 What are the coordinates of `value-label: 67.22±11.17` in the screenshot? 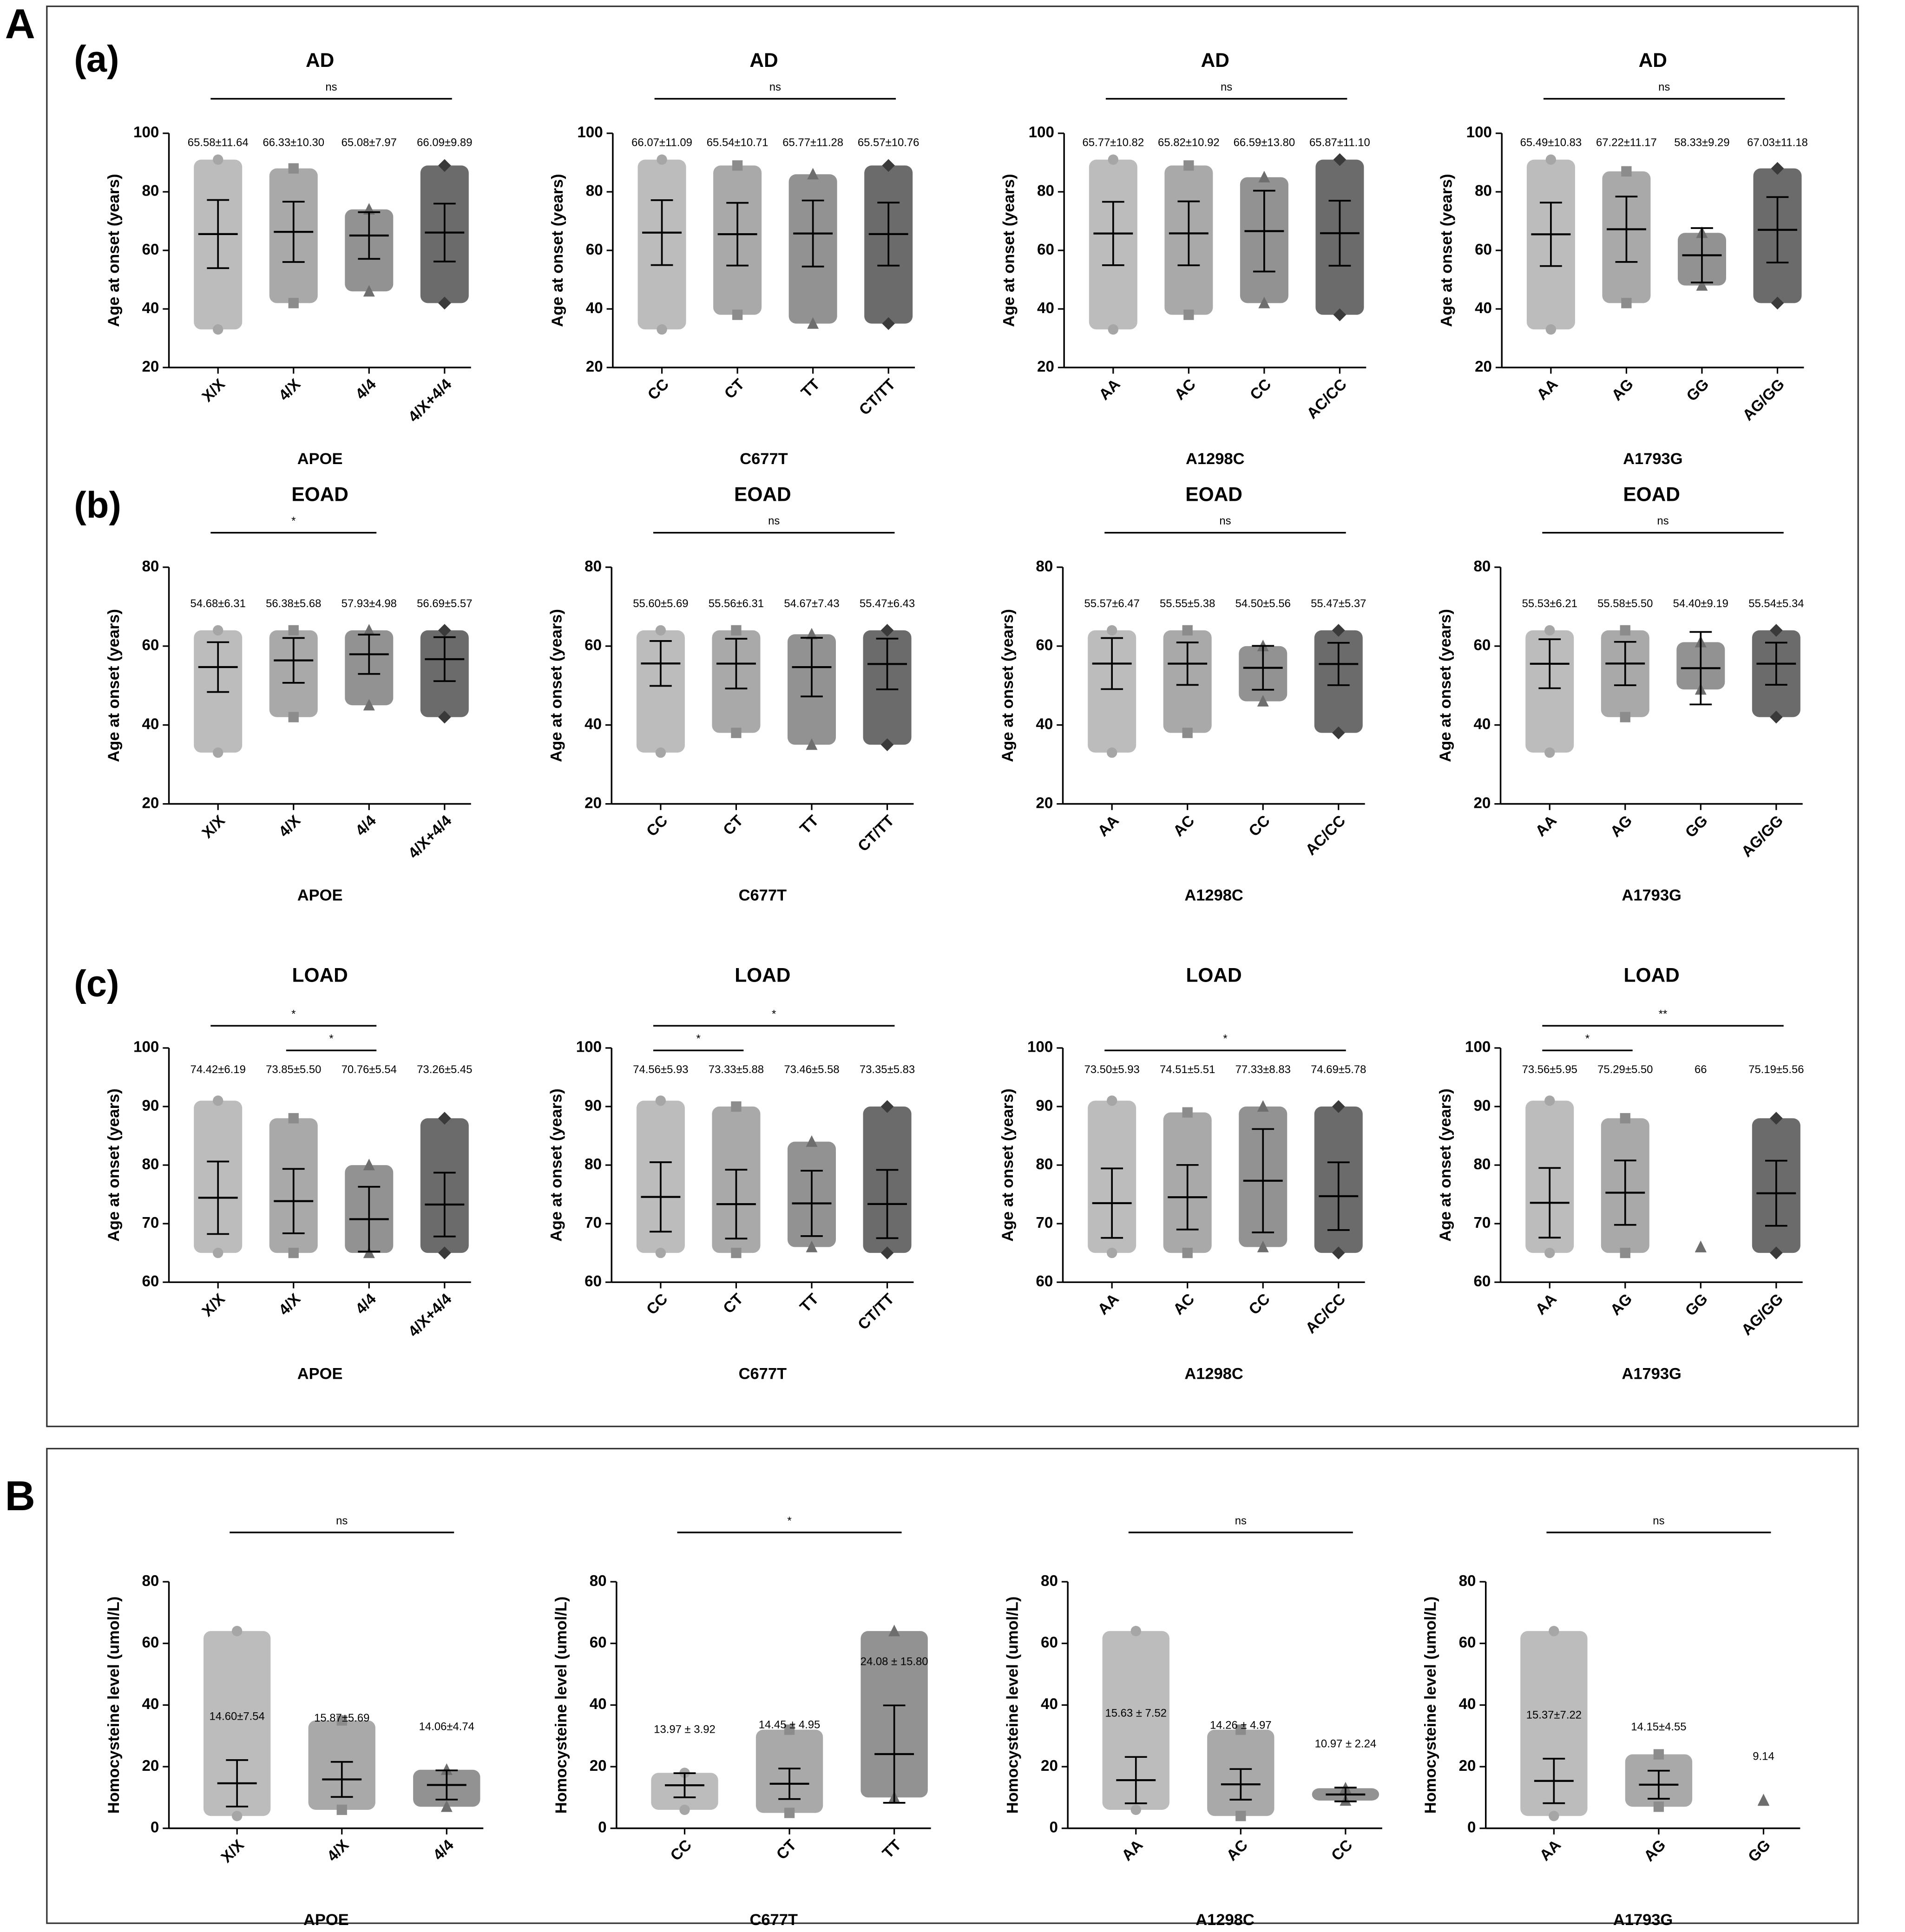 It's located at (1626, 142).